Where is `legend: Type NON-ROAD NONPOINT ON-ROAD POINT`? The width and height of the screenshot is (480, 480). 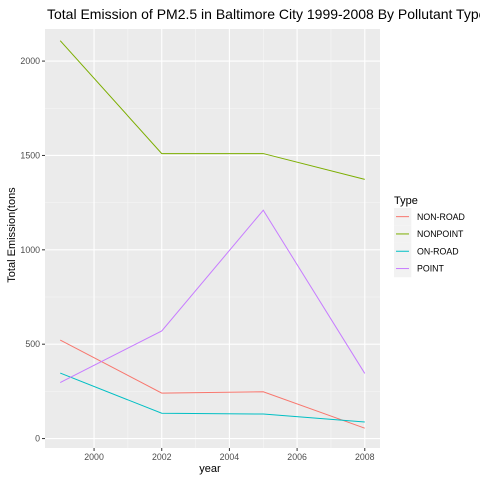 legend: Type NON-ROAD NONPOINT ON-ROAD POINT is located at coordinates (429, 236).